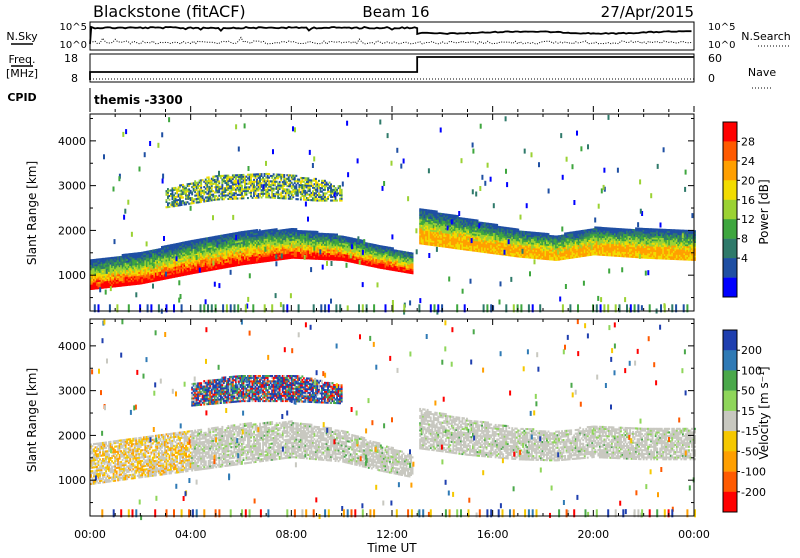 Image resolution: width=800 pixels, height=558 pixels. Describe the element at coordinates (391, 41) in the screenshot. I see `nsearch-trace` at that location.